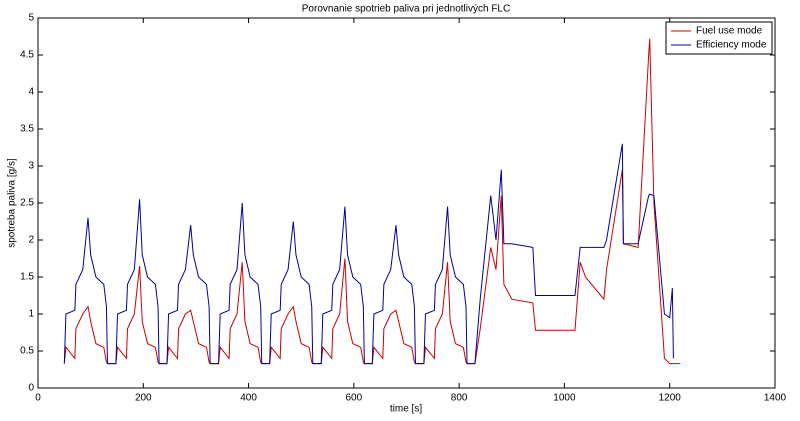 The image size is (800, 421). Describe the element at coordinates (670, 398) in the screenshot. I see `x-tick-label: 1200` at that location.